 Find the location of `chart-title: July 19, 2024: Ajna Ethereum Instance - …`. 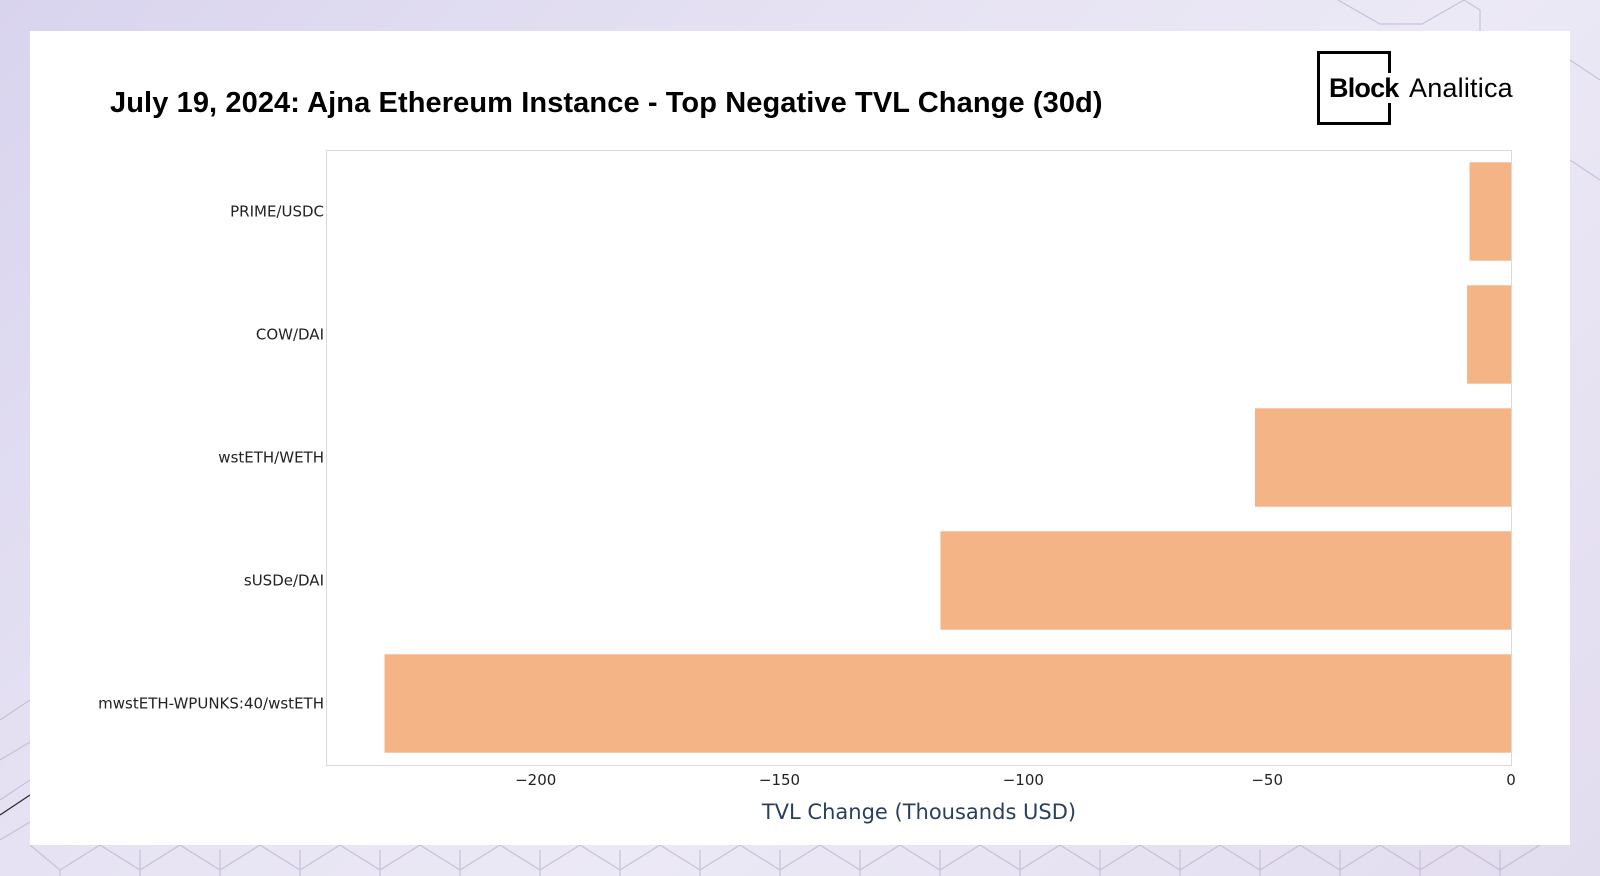

chart-title: July 19, 2024: Ajna Ethereum Instance - … is located at coordinates (606, 103).